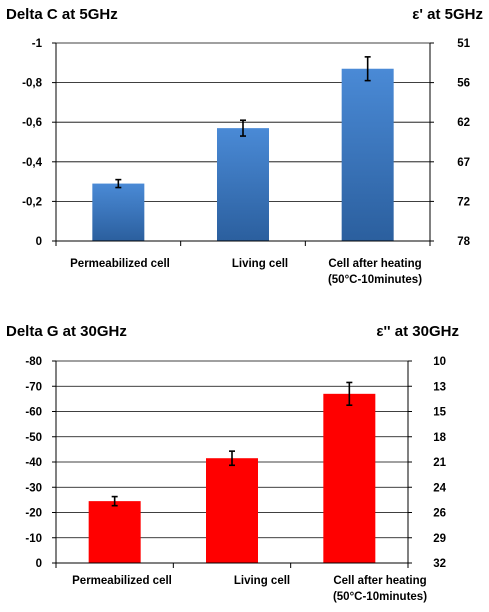 This screenshot has height=612, width=489. I want to click on right-tick-label: 13, so click(439, 387).